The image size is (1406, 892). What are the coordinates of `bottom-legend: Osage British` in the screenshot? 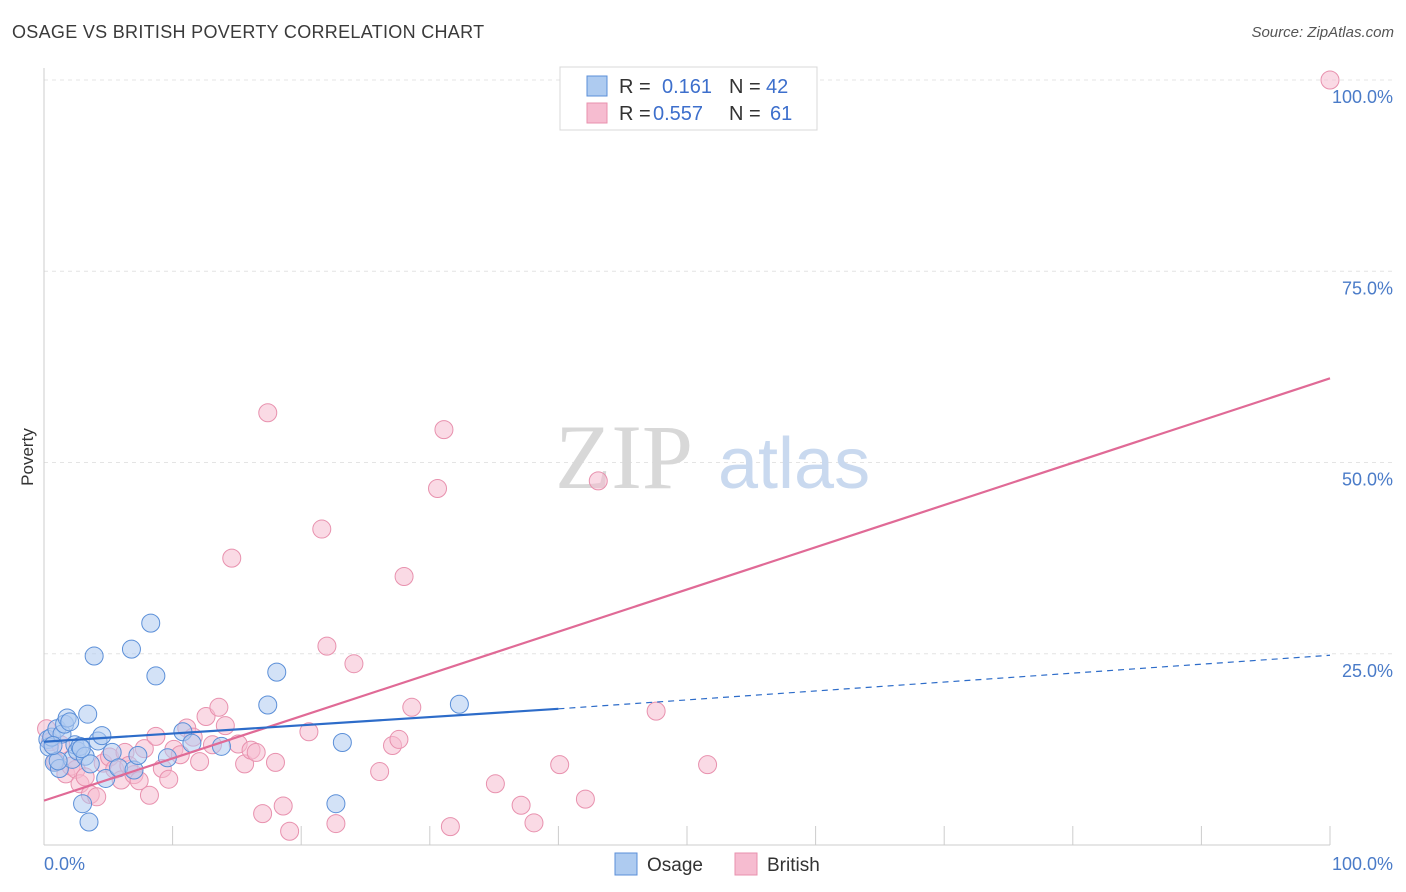 It's located at (717, 864).